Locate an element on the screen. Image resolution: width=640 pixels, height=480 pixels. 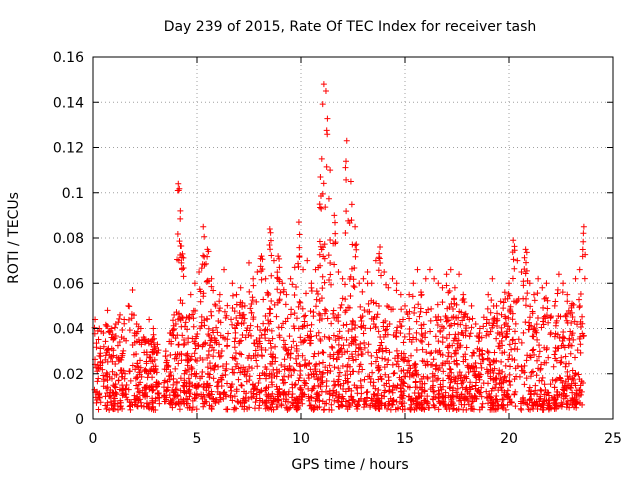
y-tick-label: 0.04 is located at coordinates (68, 330).